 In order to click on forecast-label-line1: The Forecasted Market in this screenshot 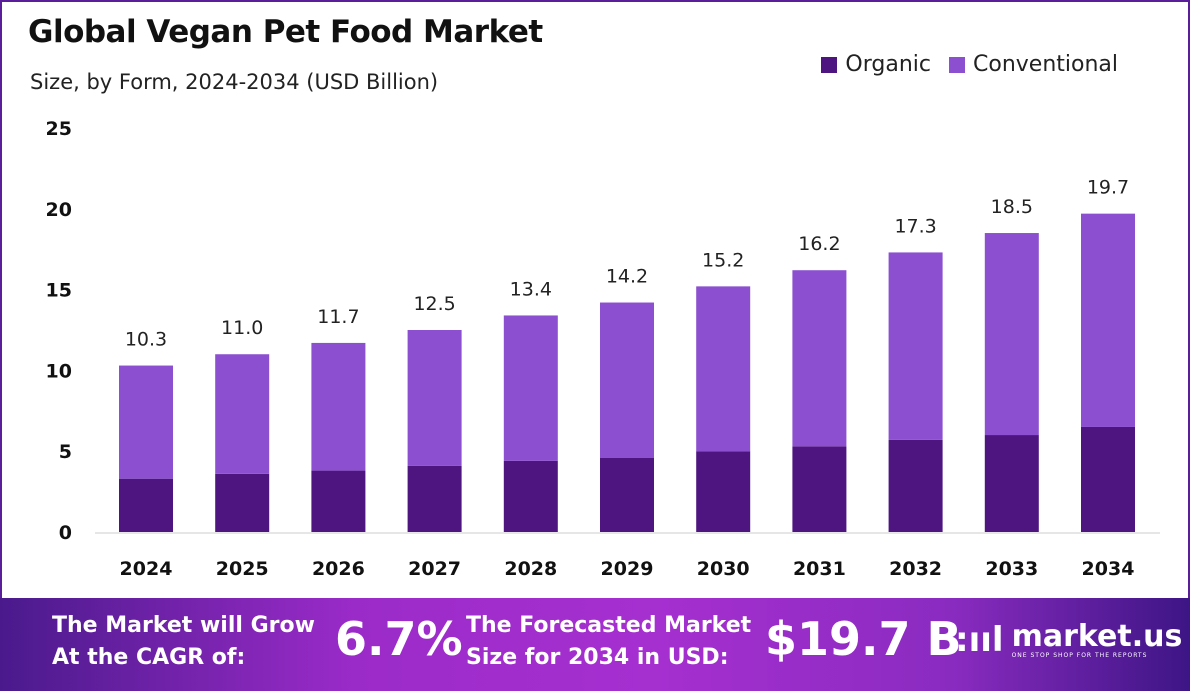, I will do `click(609, 625)`.